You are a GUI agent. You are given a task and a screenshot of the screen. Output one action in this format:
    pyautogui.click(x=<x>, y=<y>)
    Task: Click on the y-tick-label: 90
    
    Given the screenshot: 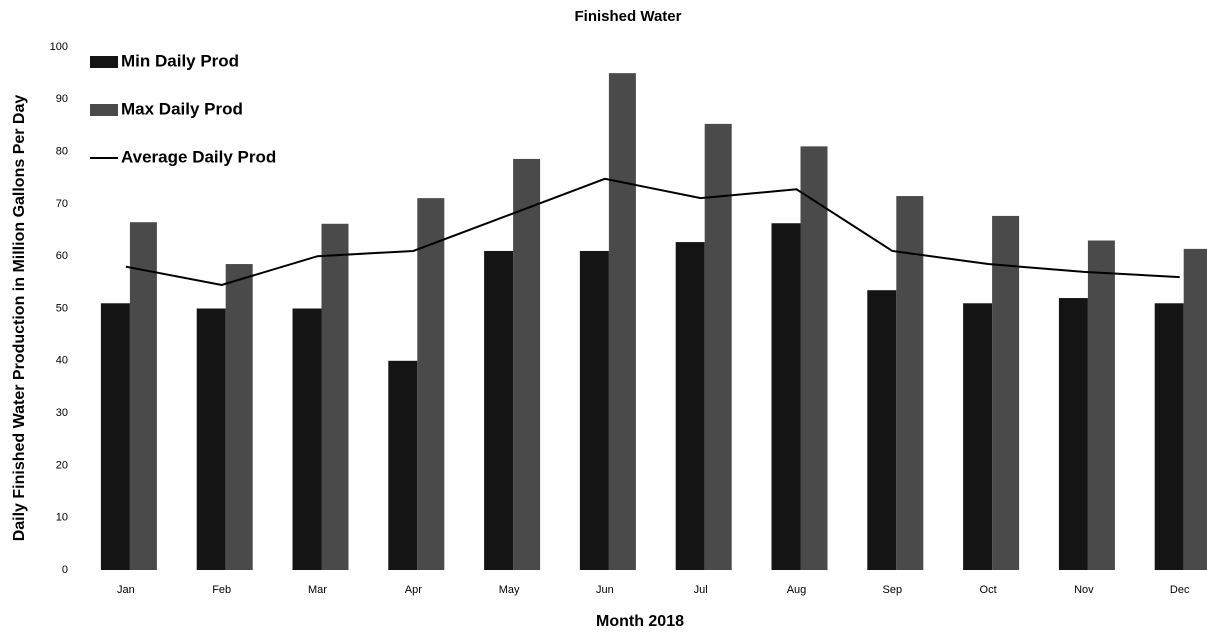 What is the action you would take?
    pyautogui.click(x=62, y=99)
    